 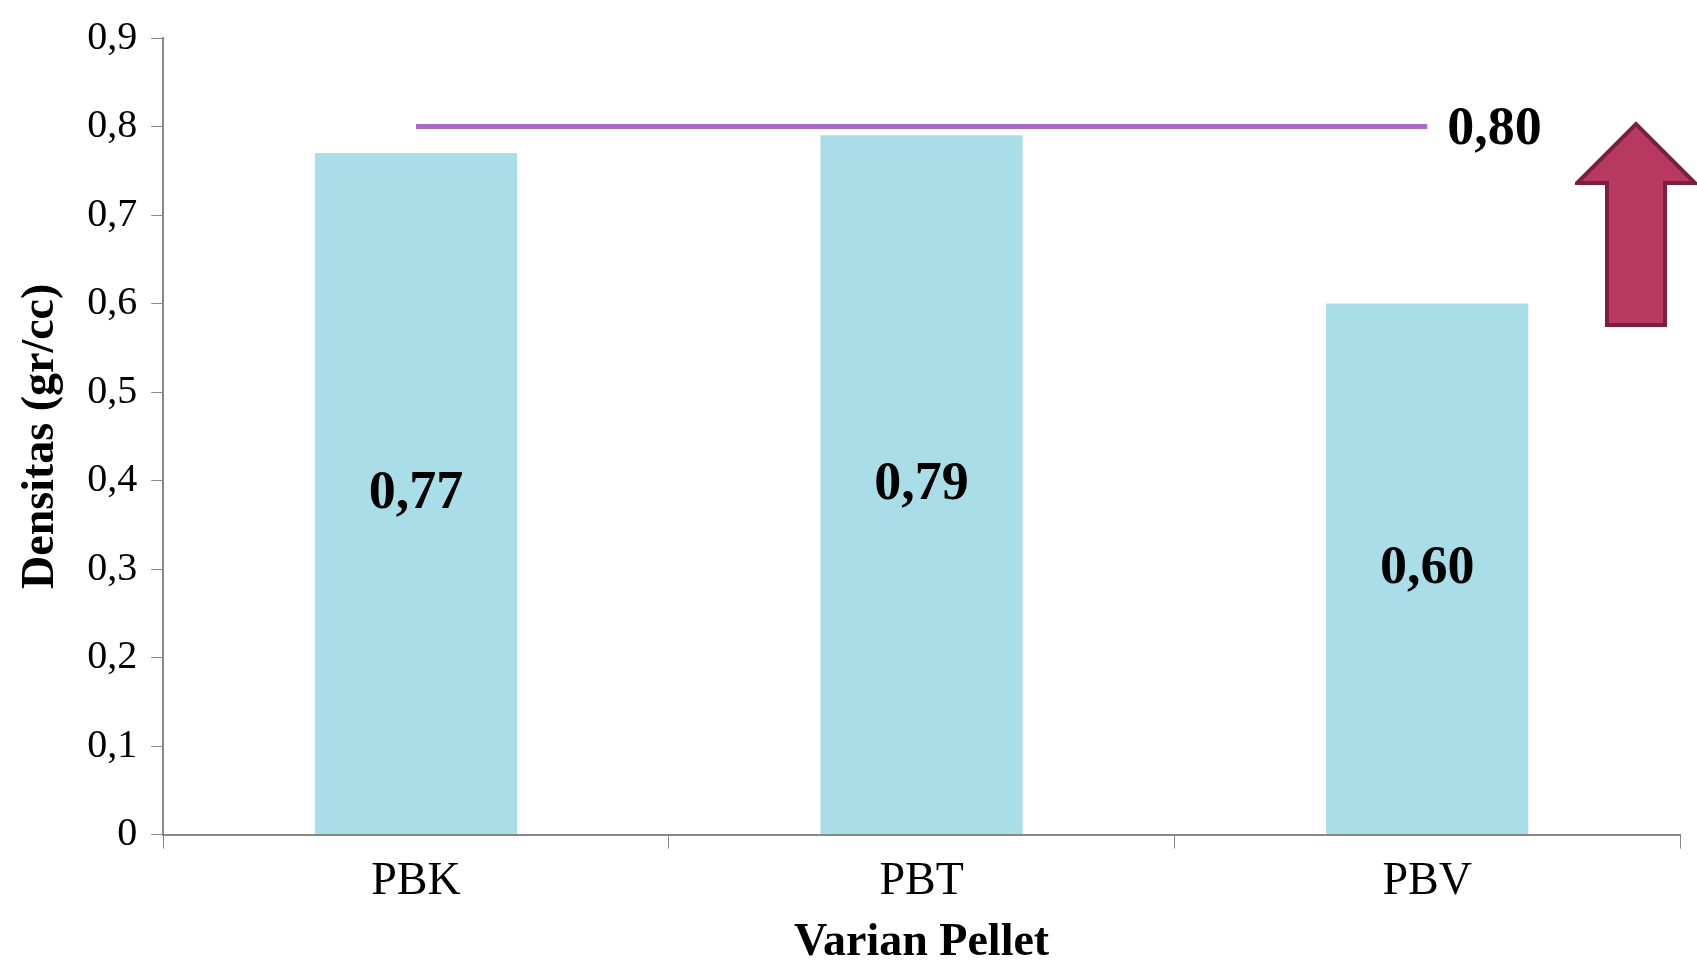 What do you see at coordinates (112, 301) in the screenshot?
I see `y-tick-label: 0,6` at bounding box center [112, 301].